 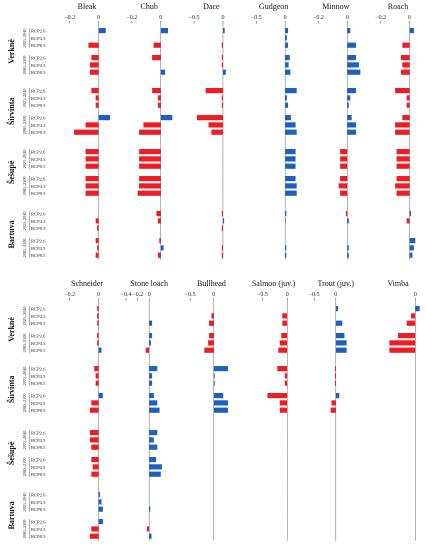 I want to click on x-tick-label: −0.4, so click(x=126, y=295).